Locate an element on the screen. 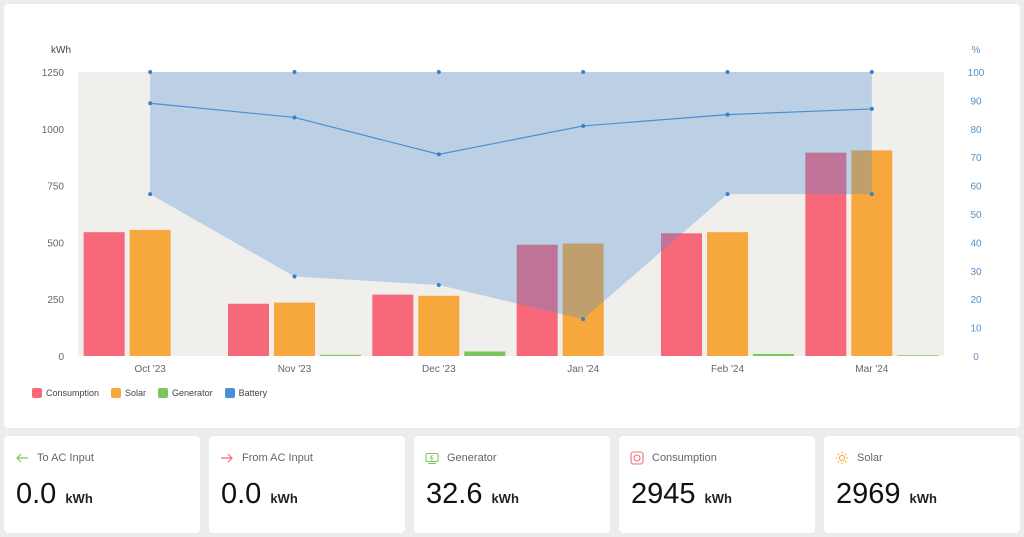 This screenshot has height=537, width=1024. y2-axis-title: % is located at coordinates (976, 50).